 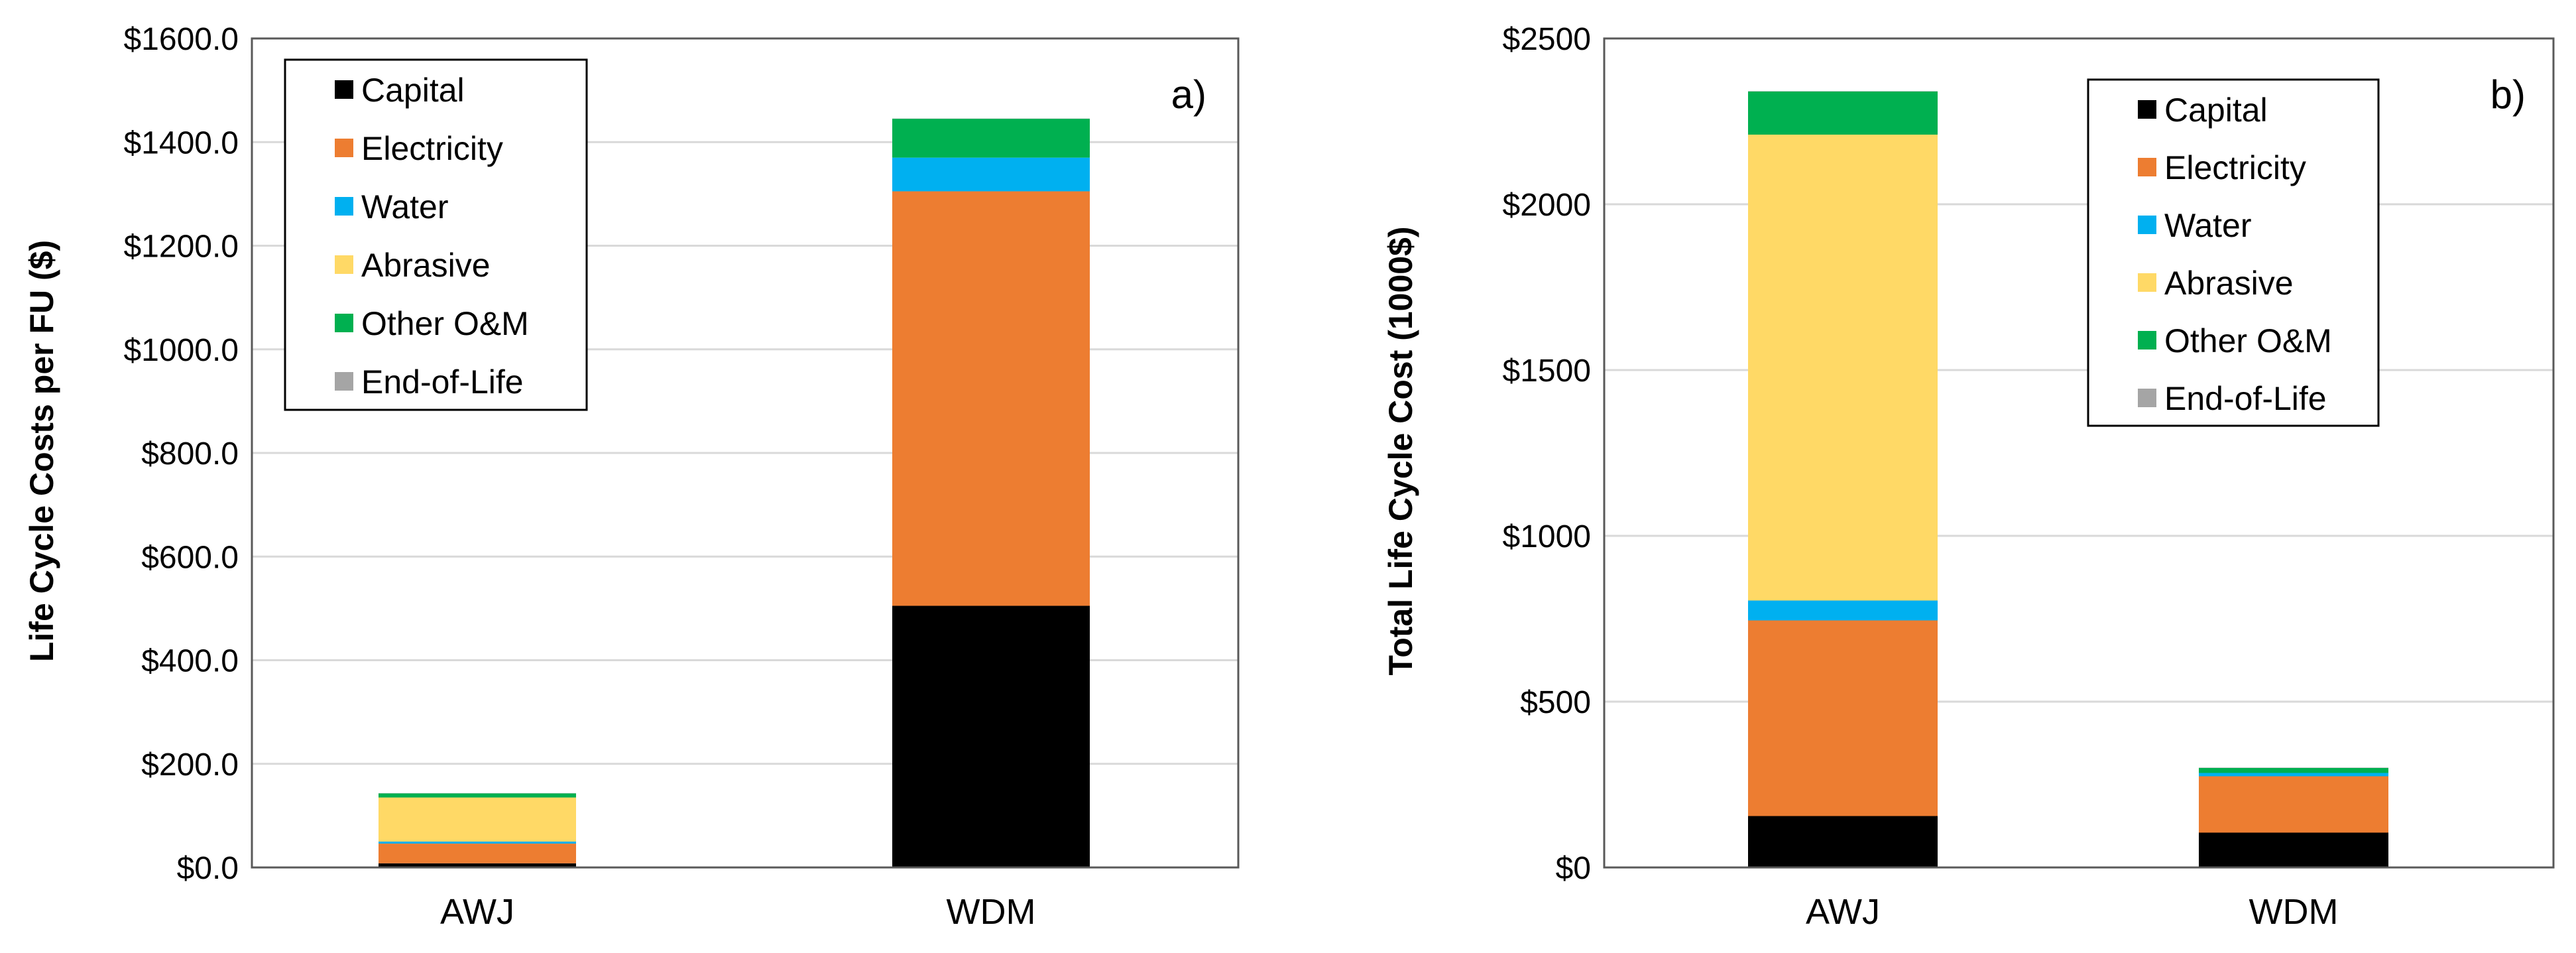 I want to click on y-tick-label: $2500, so click(x=1547, y=39).